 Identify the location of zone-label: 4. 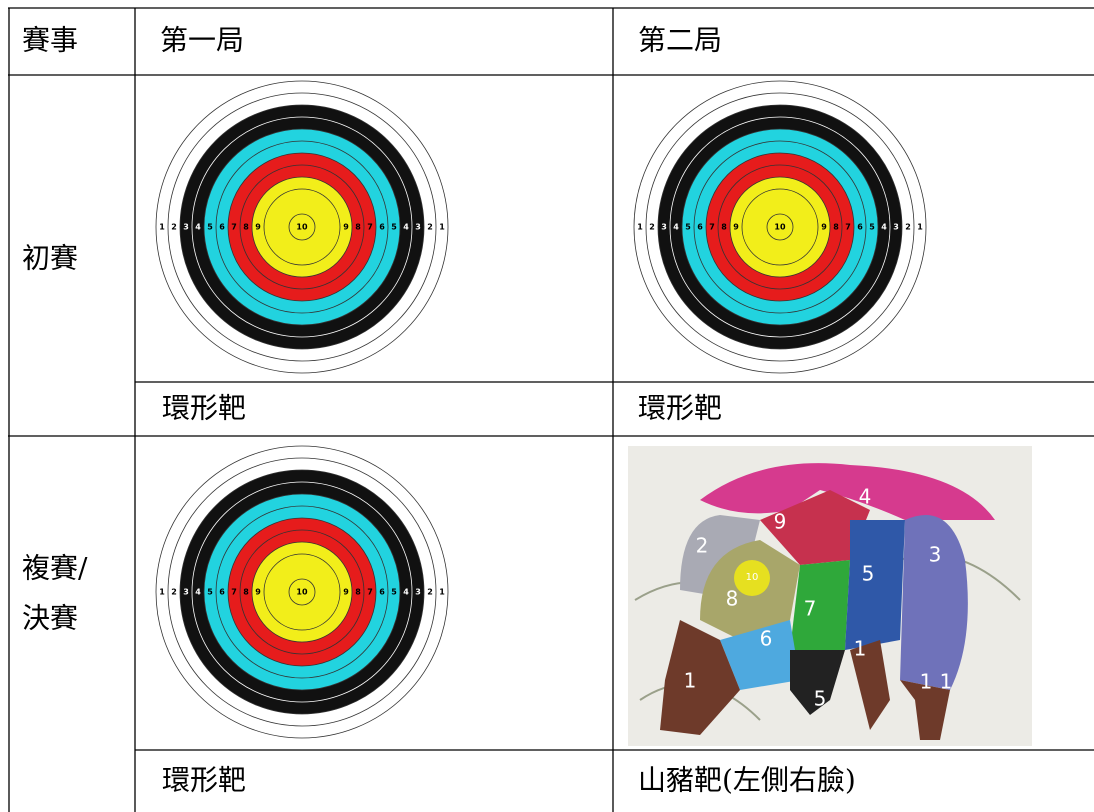
(865, 497).